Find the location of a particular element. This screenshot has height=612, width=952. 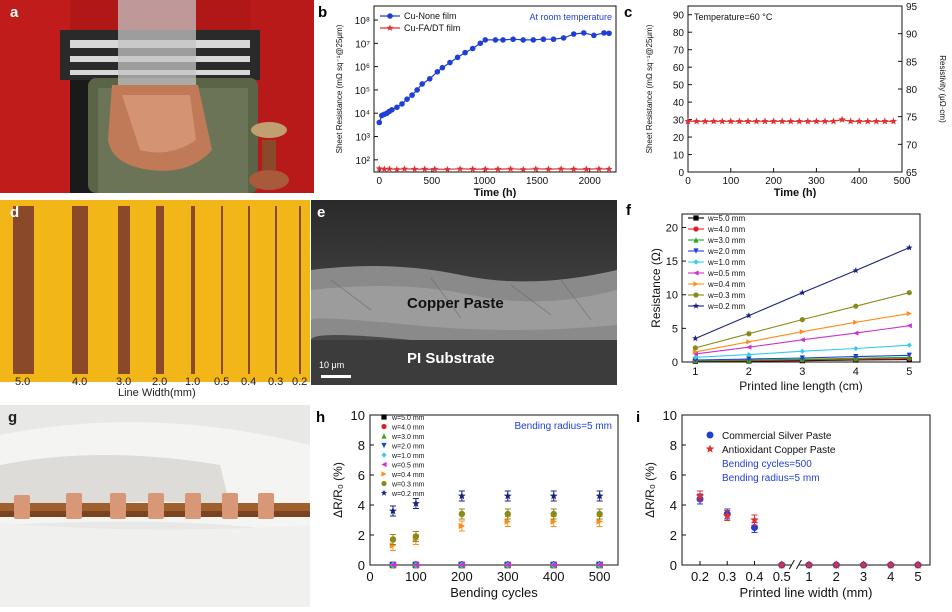

pi-substrate-label: PI Substrate is located at coordinates (451, 358).